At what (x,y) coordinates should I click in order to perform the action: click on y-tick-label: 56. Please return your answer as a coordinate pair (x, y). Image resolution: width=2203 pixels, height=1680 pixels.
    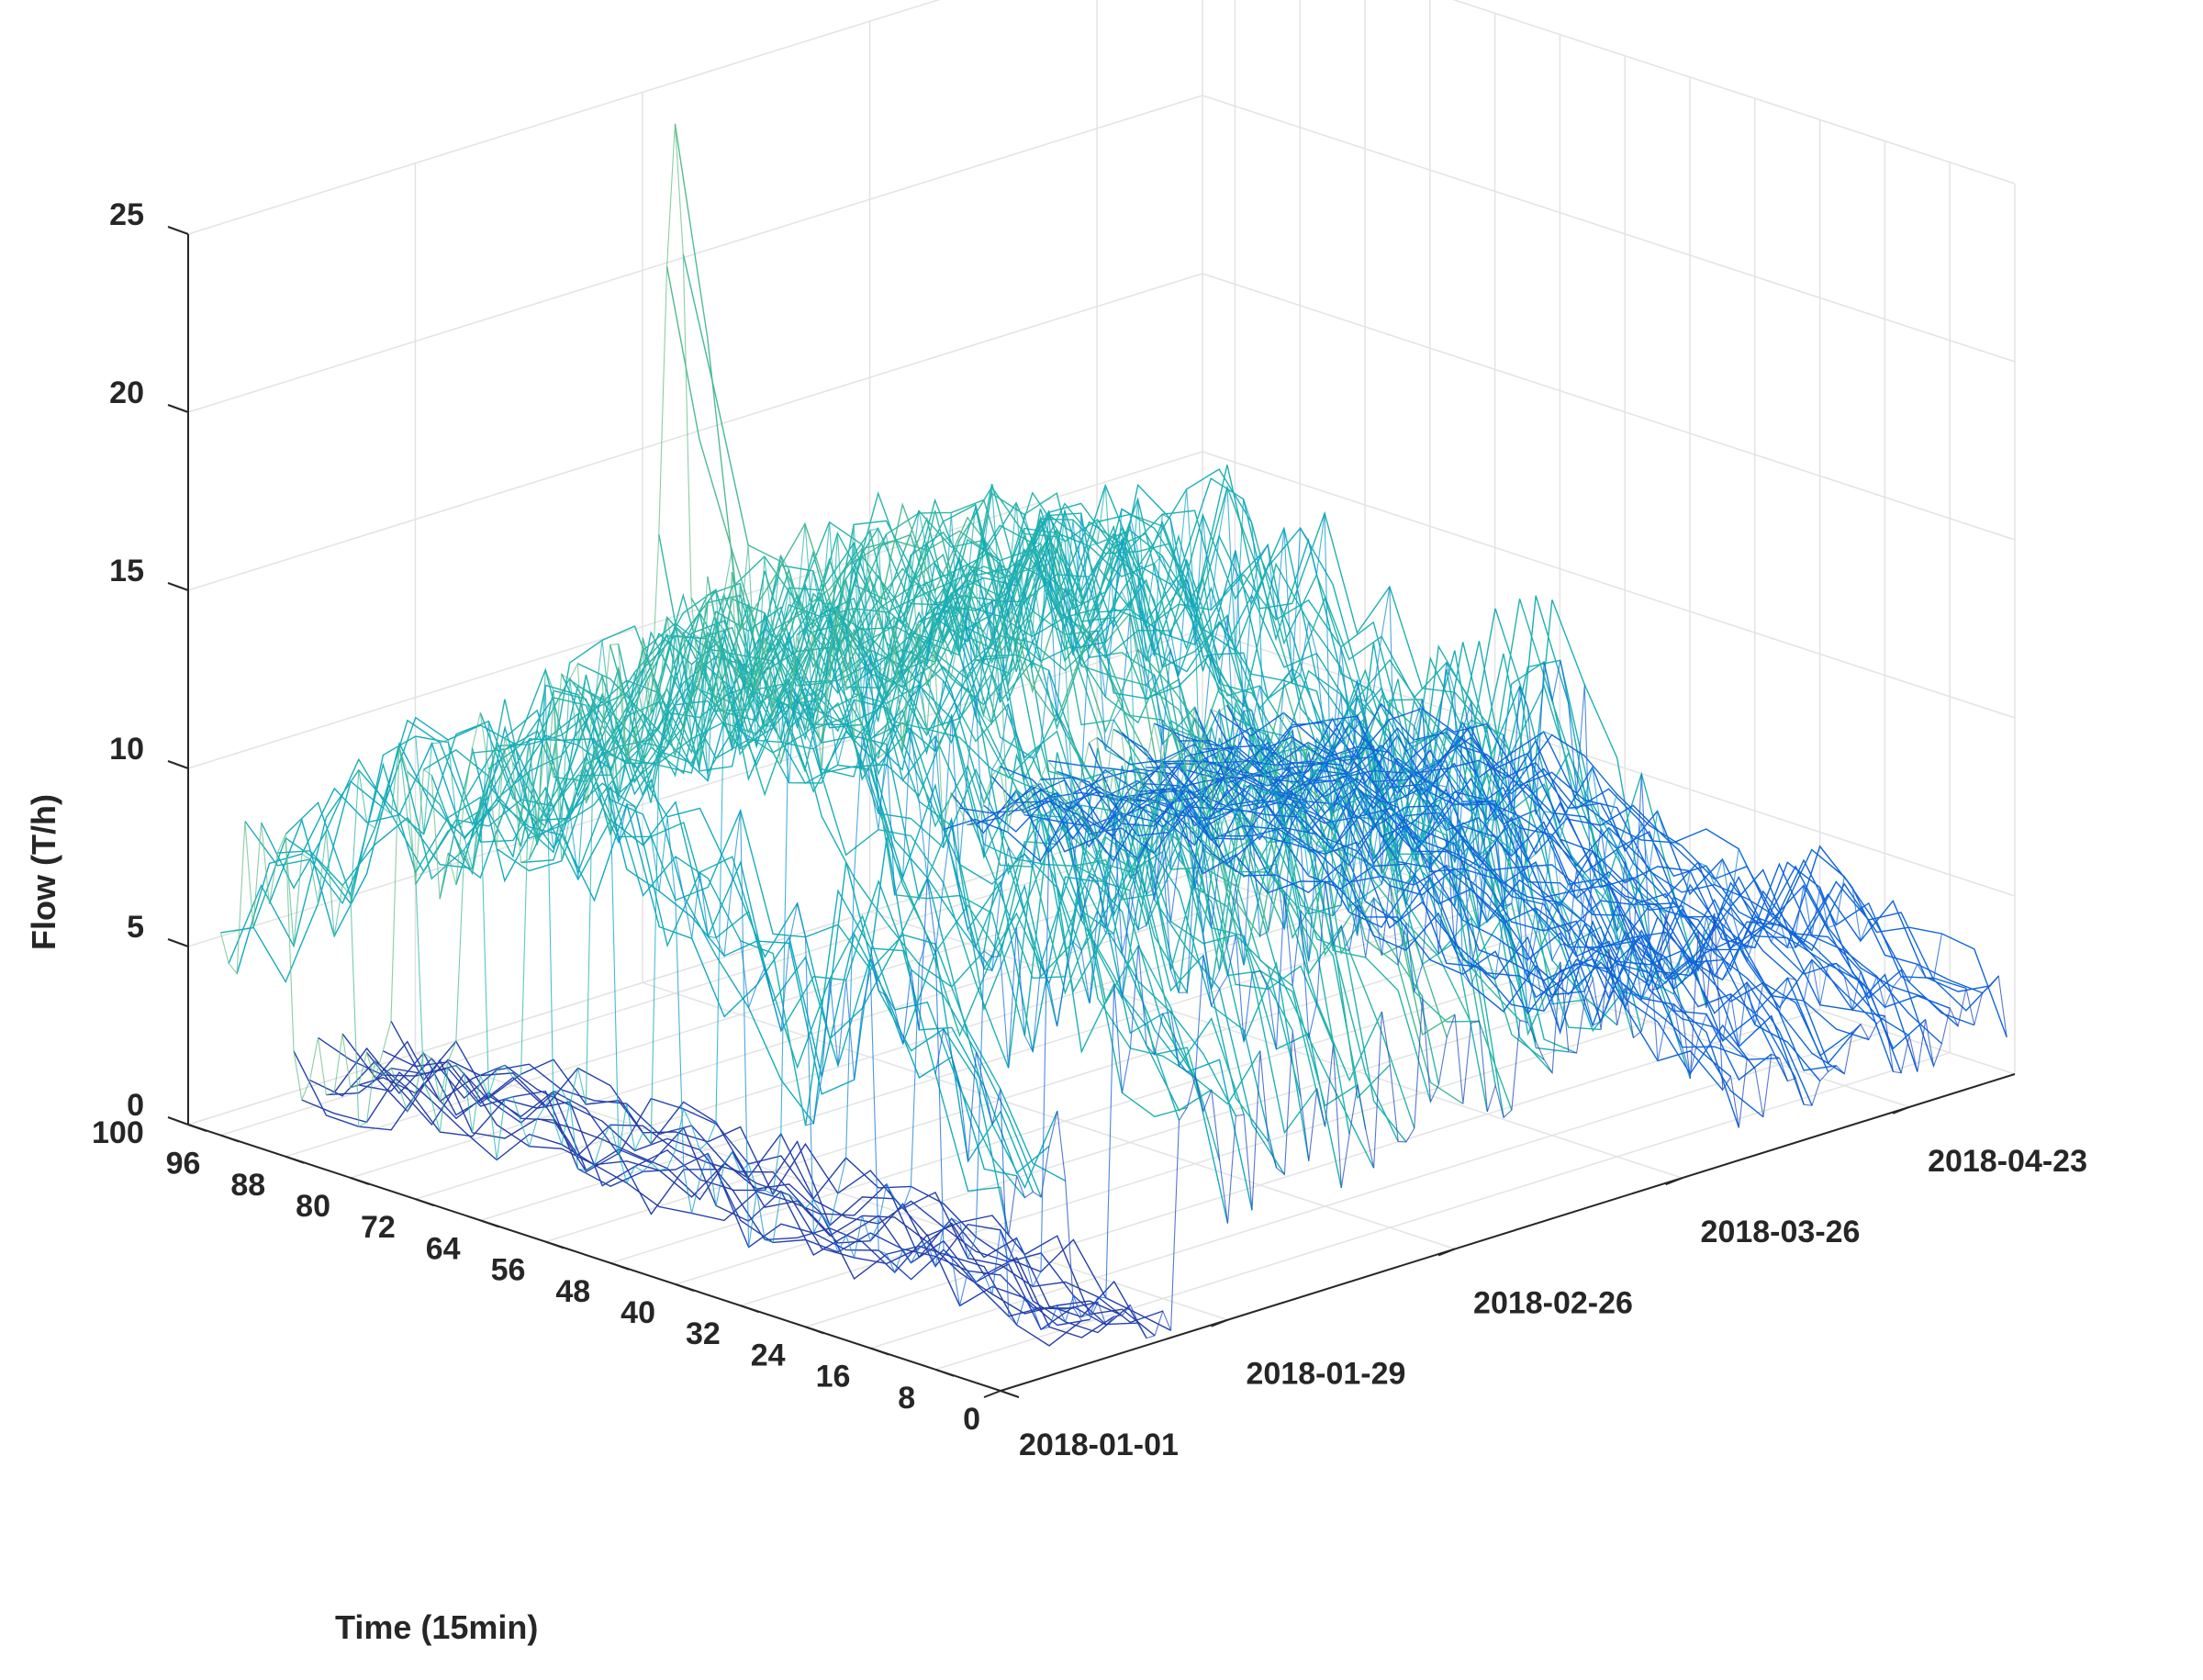
    Looking at the image, I should click on (509, 1270).